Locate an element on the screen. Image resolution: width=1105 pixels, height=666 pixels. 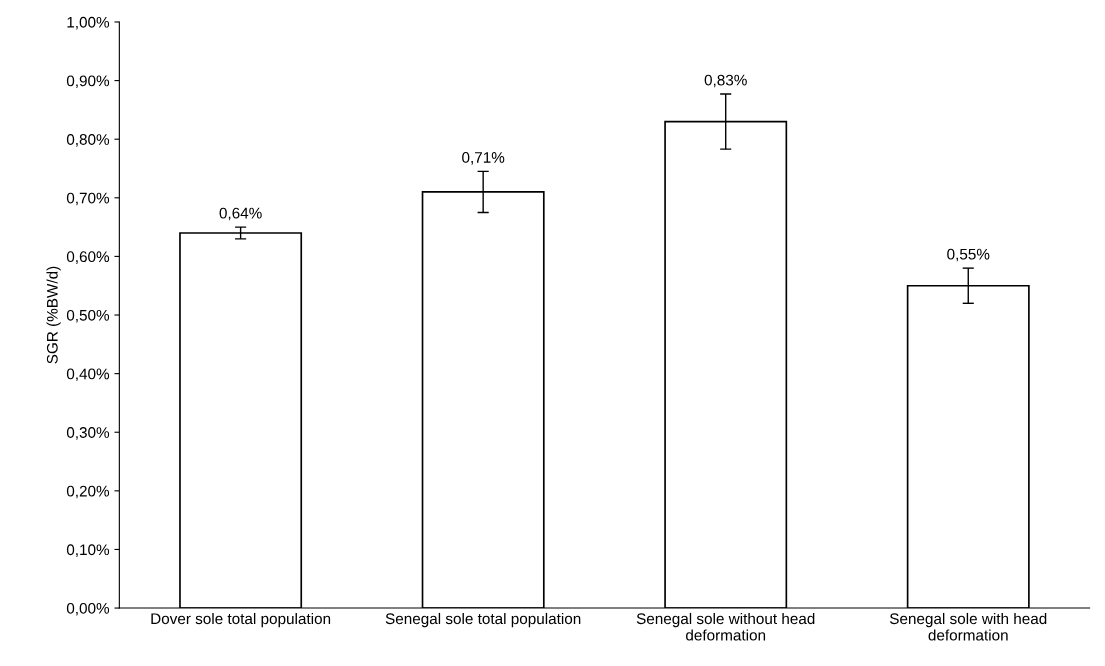
data-label: 0,64% is located at coordinates (240, 214).